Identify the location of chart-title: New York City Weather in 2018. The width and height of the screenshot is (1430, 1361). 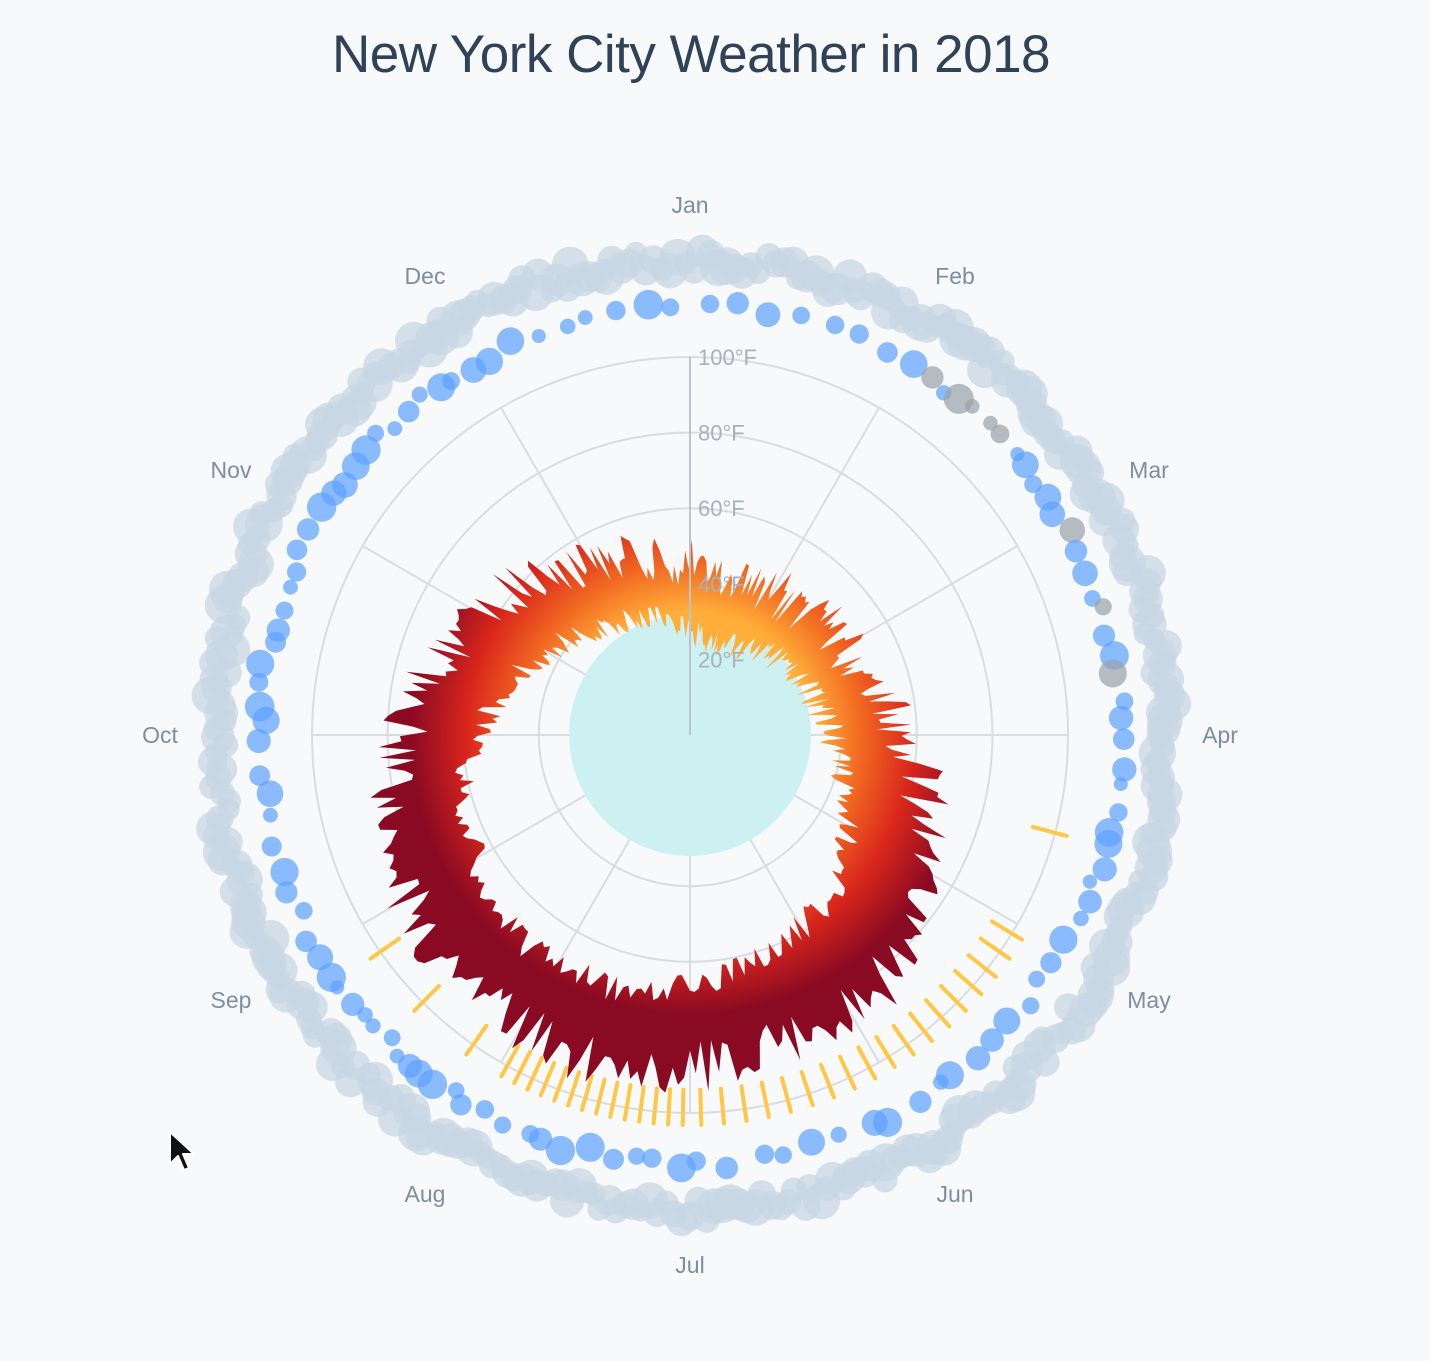
(691, 54).